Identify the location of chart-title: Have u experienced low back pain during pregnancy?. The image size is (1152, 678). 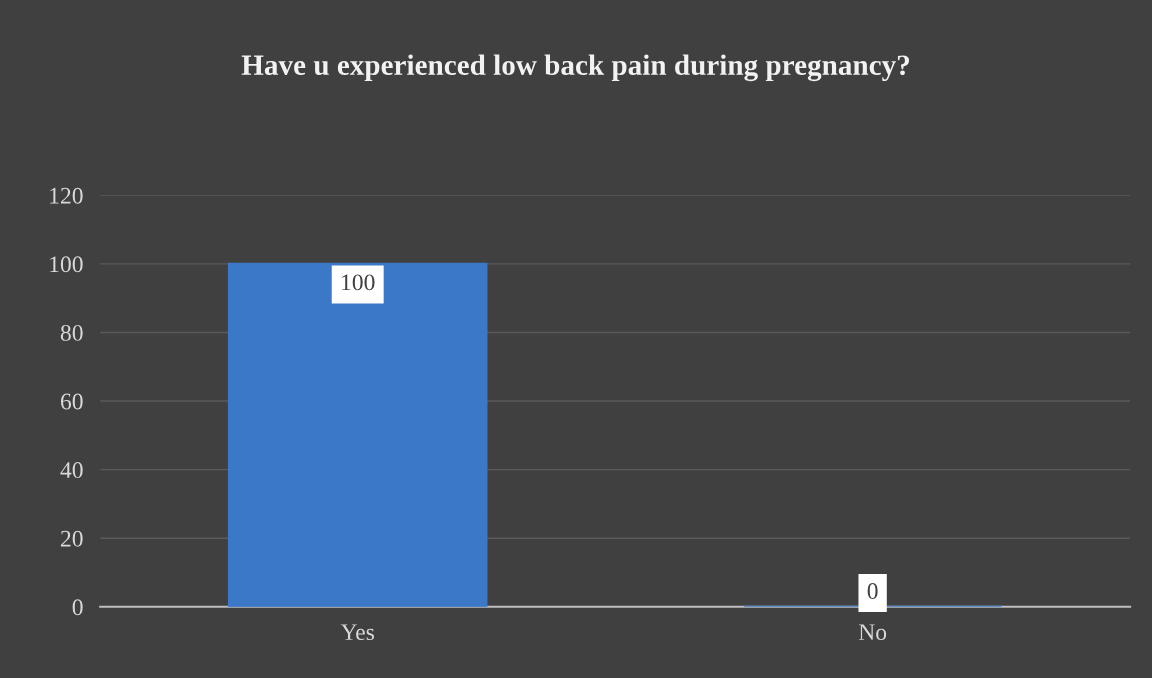
(575, 68).